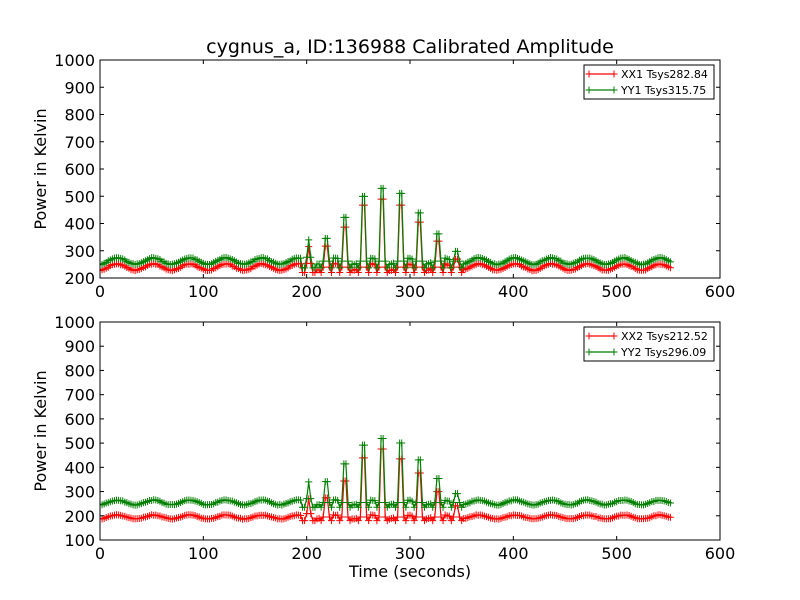 The width and height of the screenshot is (800, 600). What do you see at coordinates (79, 395) in the screenshot?
I see `y-tick-label: 700` at bounding box center [79, 395].